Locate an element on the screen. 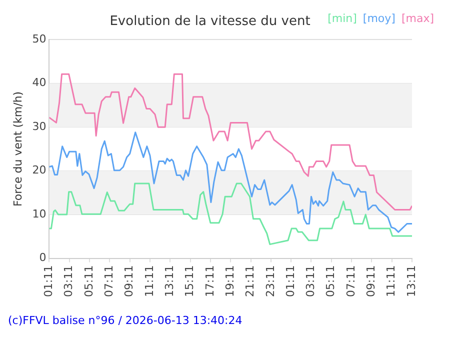  y-tick-label: 50 is located at coordinates (39, 39).